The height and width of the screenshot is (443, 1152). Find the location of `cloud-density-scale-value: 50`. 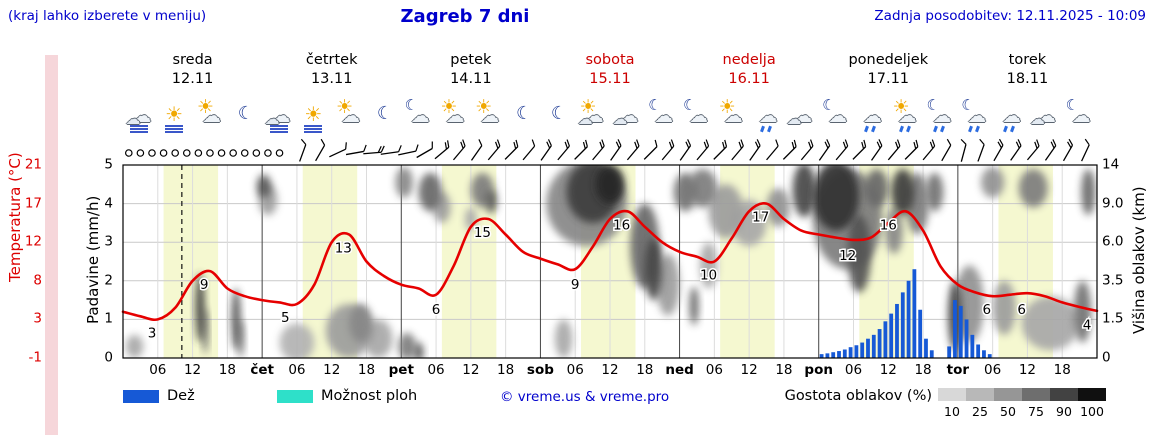

cloud-density-scale-value: 50 is located at coordinates (1008, 411).